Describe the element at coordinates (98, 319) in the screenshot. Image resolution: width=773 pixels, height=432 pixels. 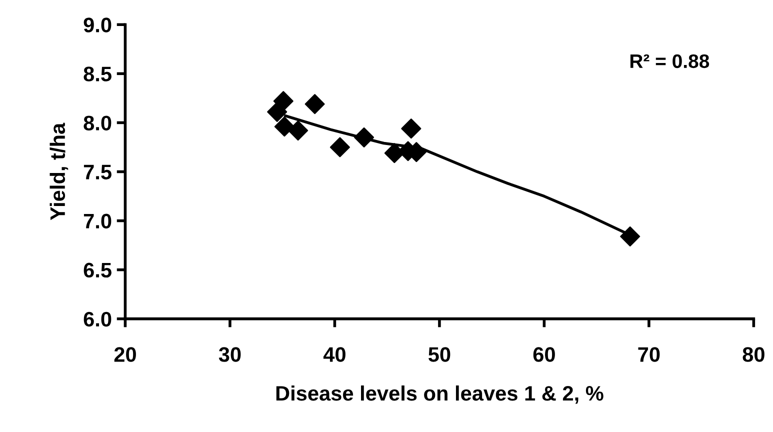
I see `y-tick-label: 6.0` at that location.